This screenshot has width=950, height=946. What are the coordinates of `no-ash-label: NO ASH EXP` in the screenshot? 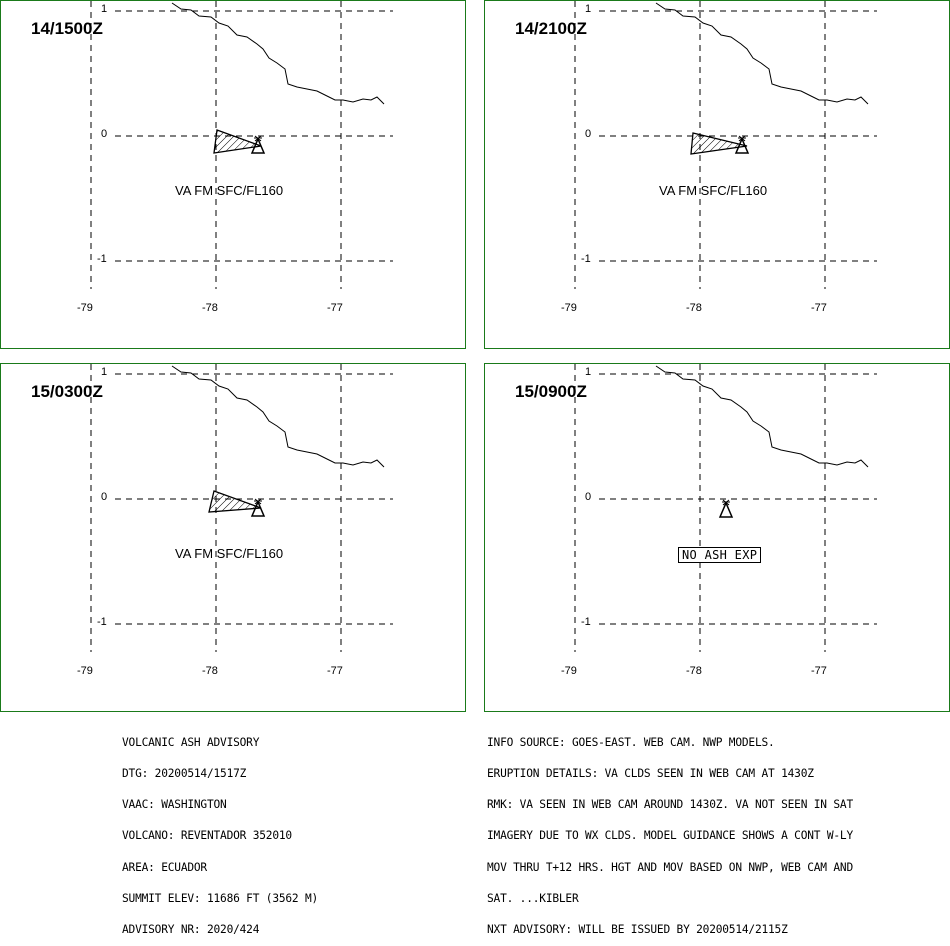 It's located at (720, 555).